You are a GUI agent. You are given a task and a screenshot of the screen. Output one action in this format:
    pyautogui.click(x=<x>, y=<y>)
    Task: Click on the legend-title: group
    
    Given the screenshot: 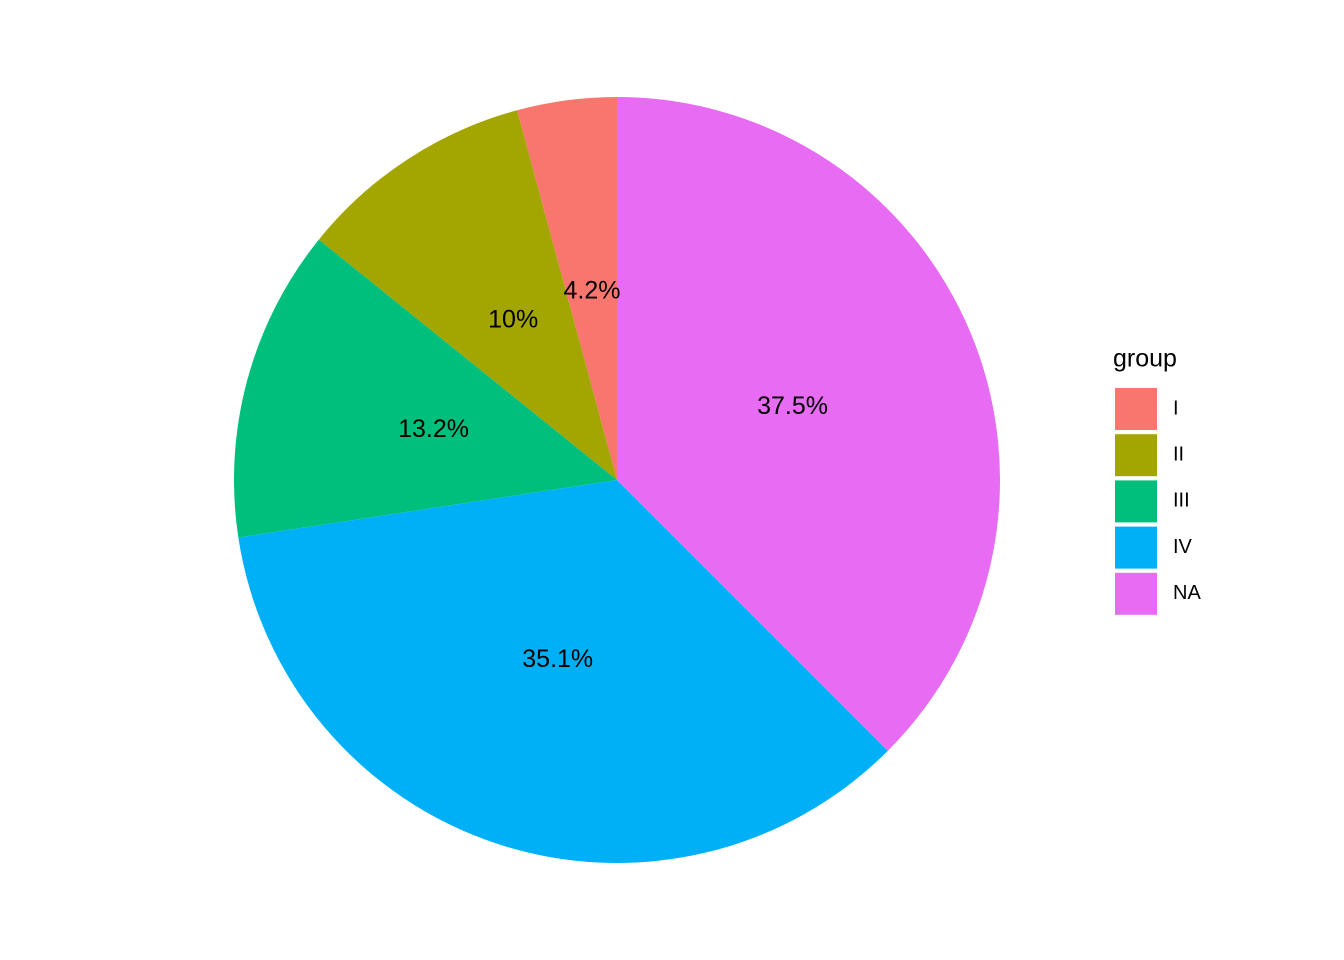 What is the action you would take?
    pyautogui.click(x=1145, y=359)
    